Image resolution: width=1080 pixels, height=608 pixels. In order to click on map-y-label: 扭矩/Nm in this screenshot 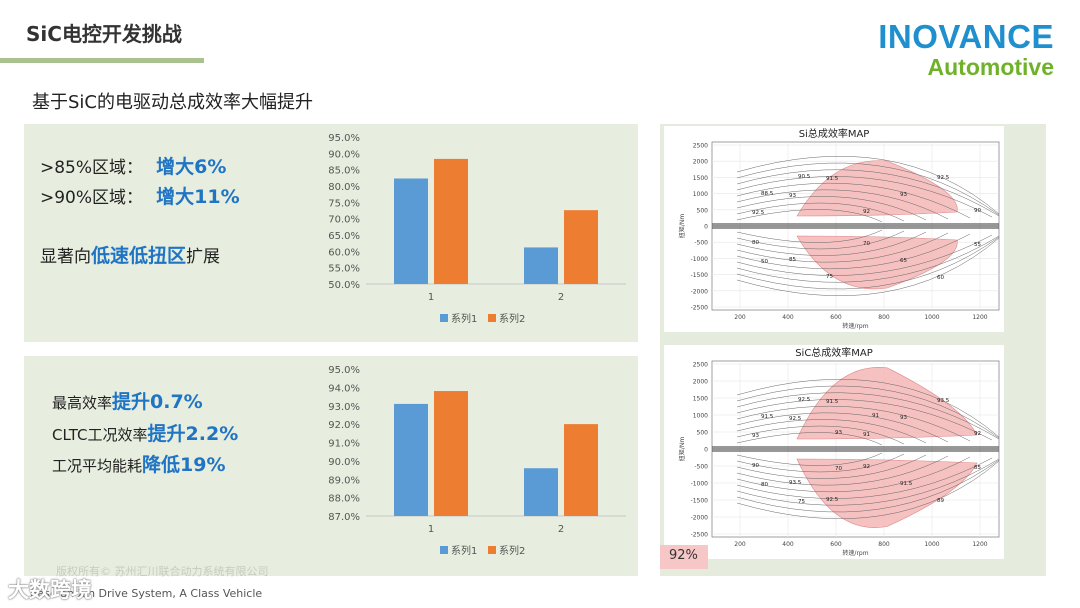, I will do `click(682, 226)`.